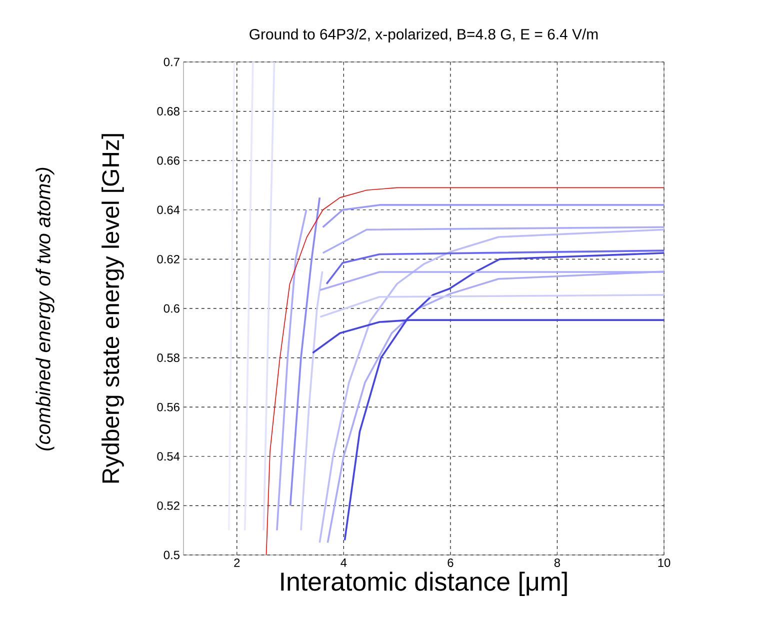  I want to click on x-axis-title: Interatomic distance [μm], so click(424, 584).